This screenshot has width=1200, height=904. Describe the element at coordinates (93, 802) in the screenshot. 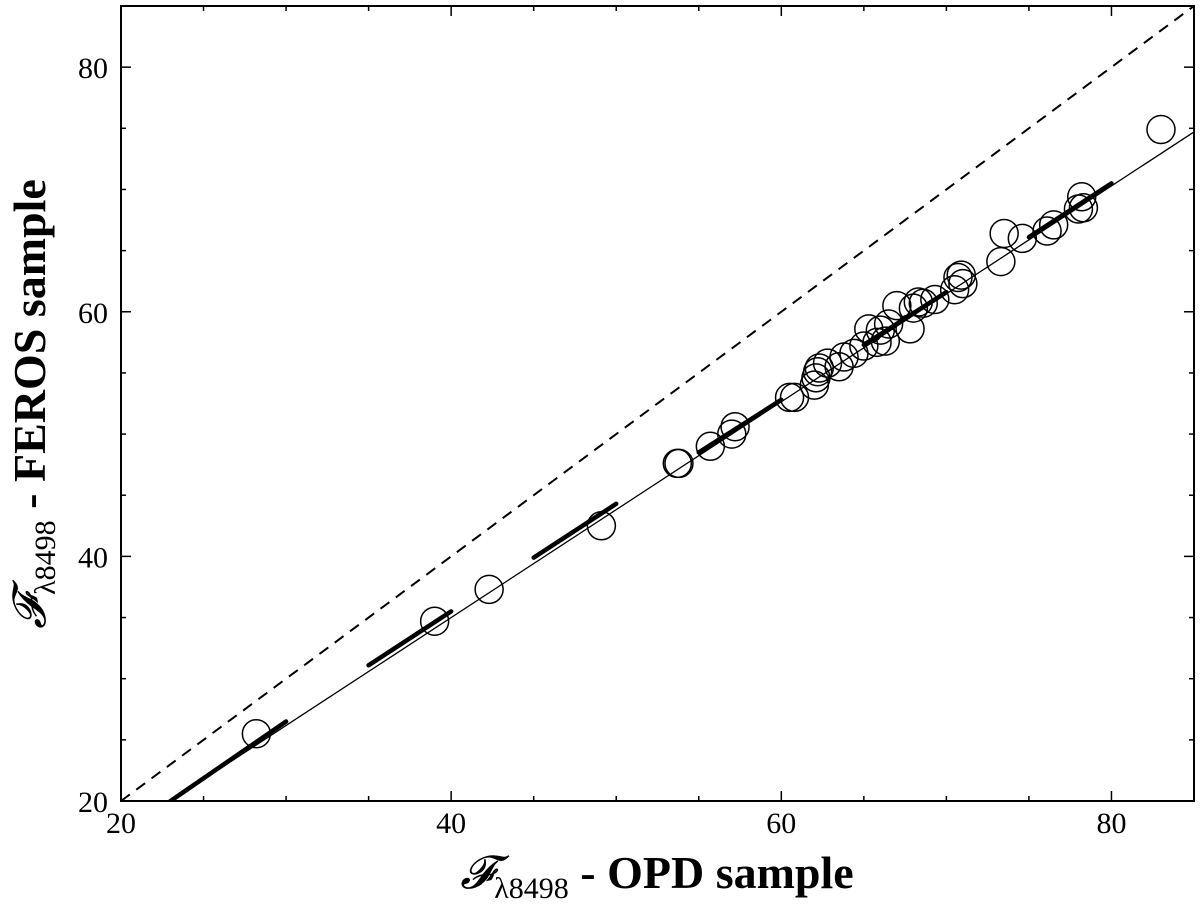

I see `y-tick-label-20: 20` at that location.